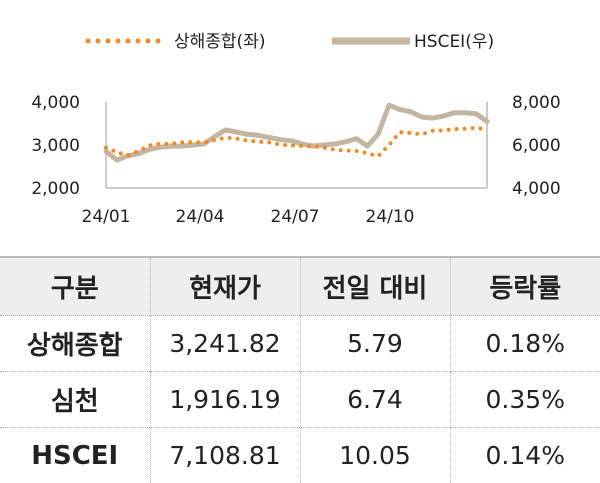 This screenshot has height=483, width=600. Describe the element at coordinates (225, 286) in the screenshot. I see `header-price: 현재가` at that location.